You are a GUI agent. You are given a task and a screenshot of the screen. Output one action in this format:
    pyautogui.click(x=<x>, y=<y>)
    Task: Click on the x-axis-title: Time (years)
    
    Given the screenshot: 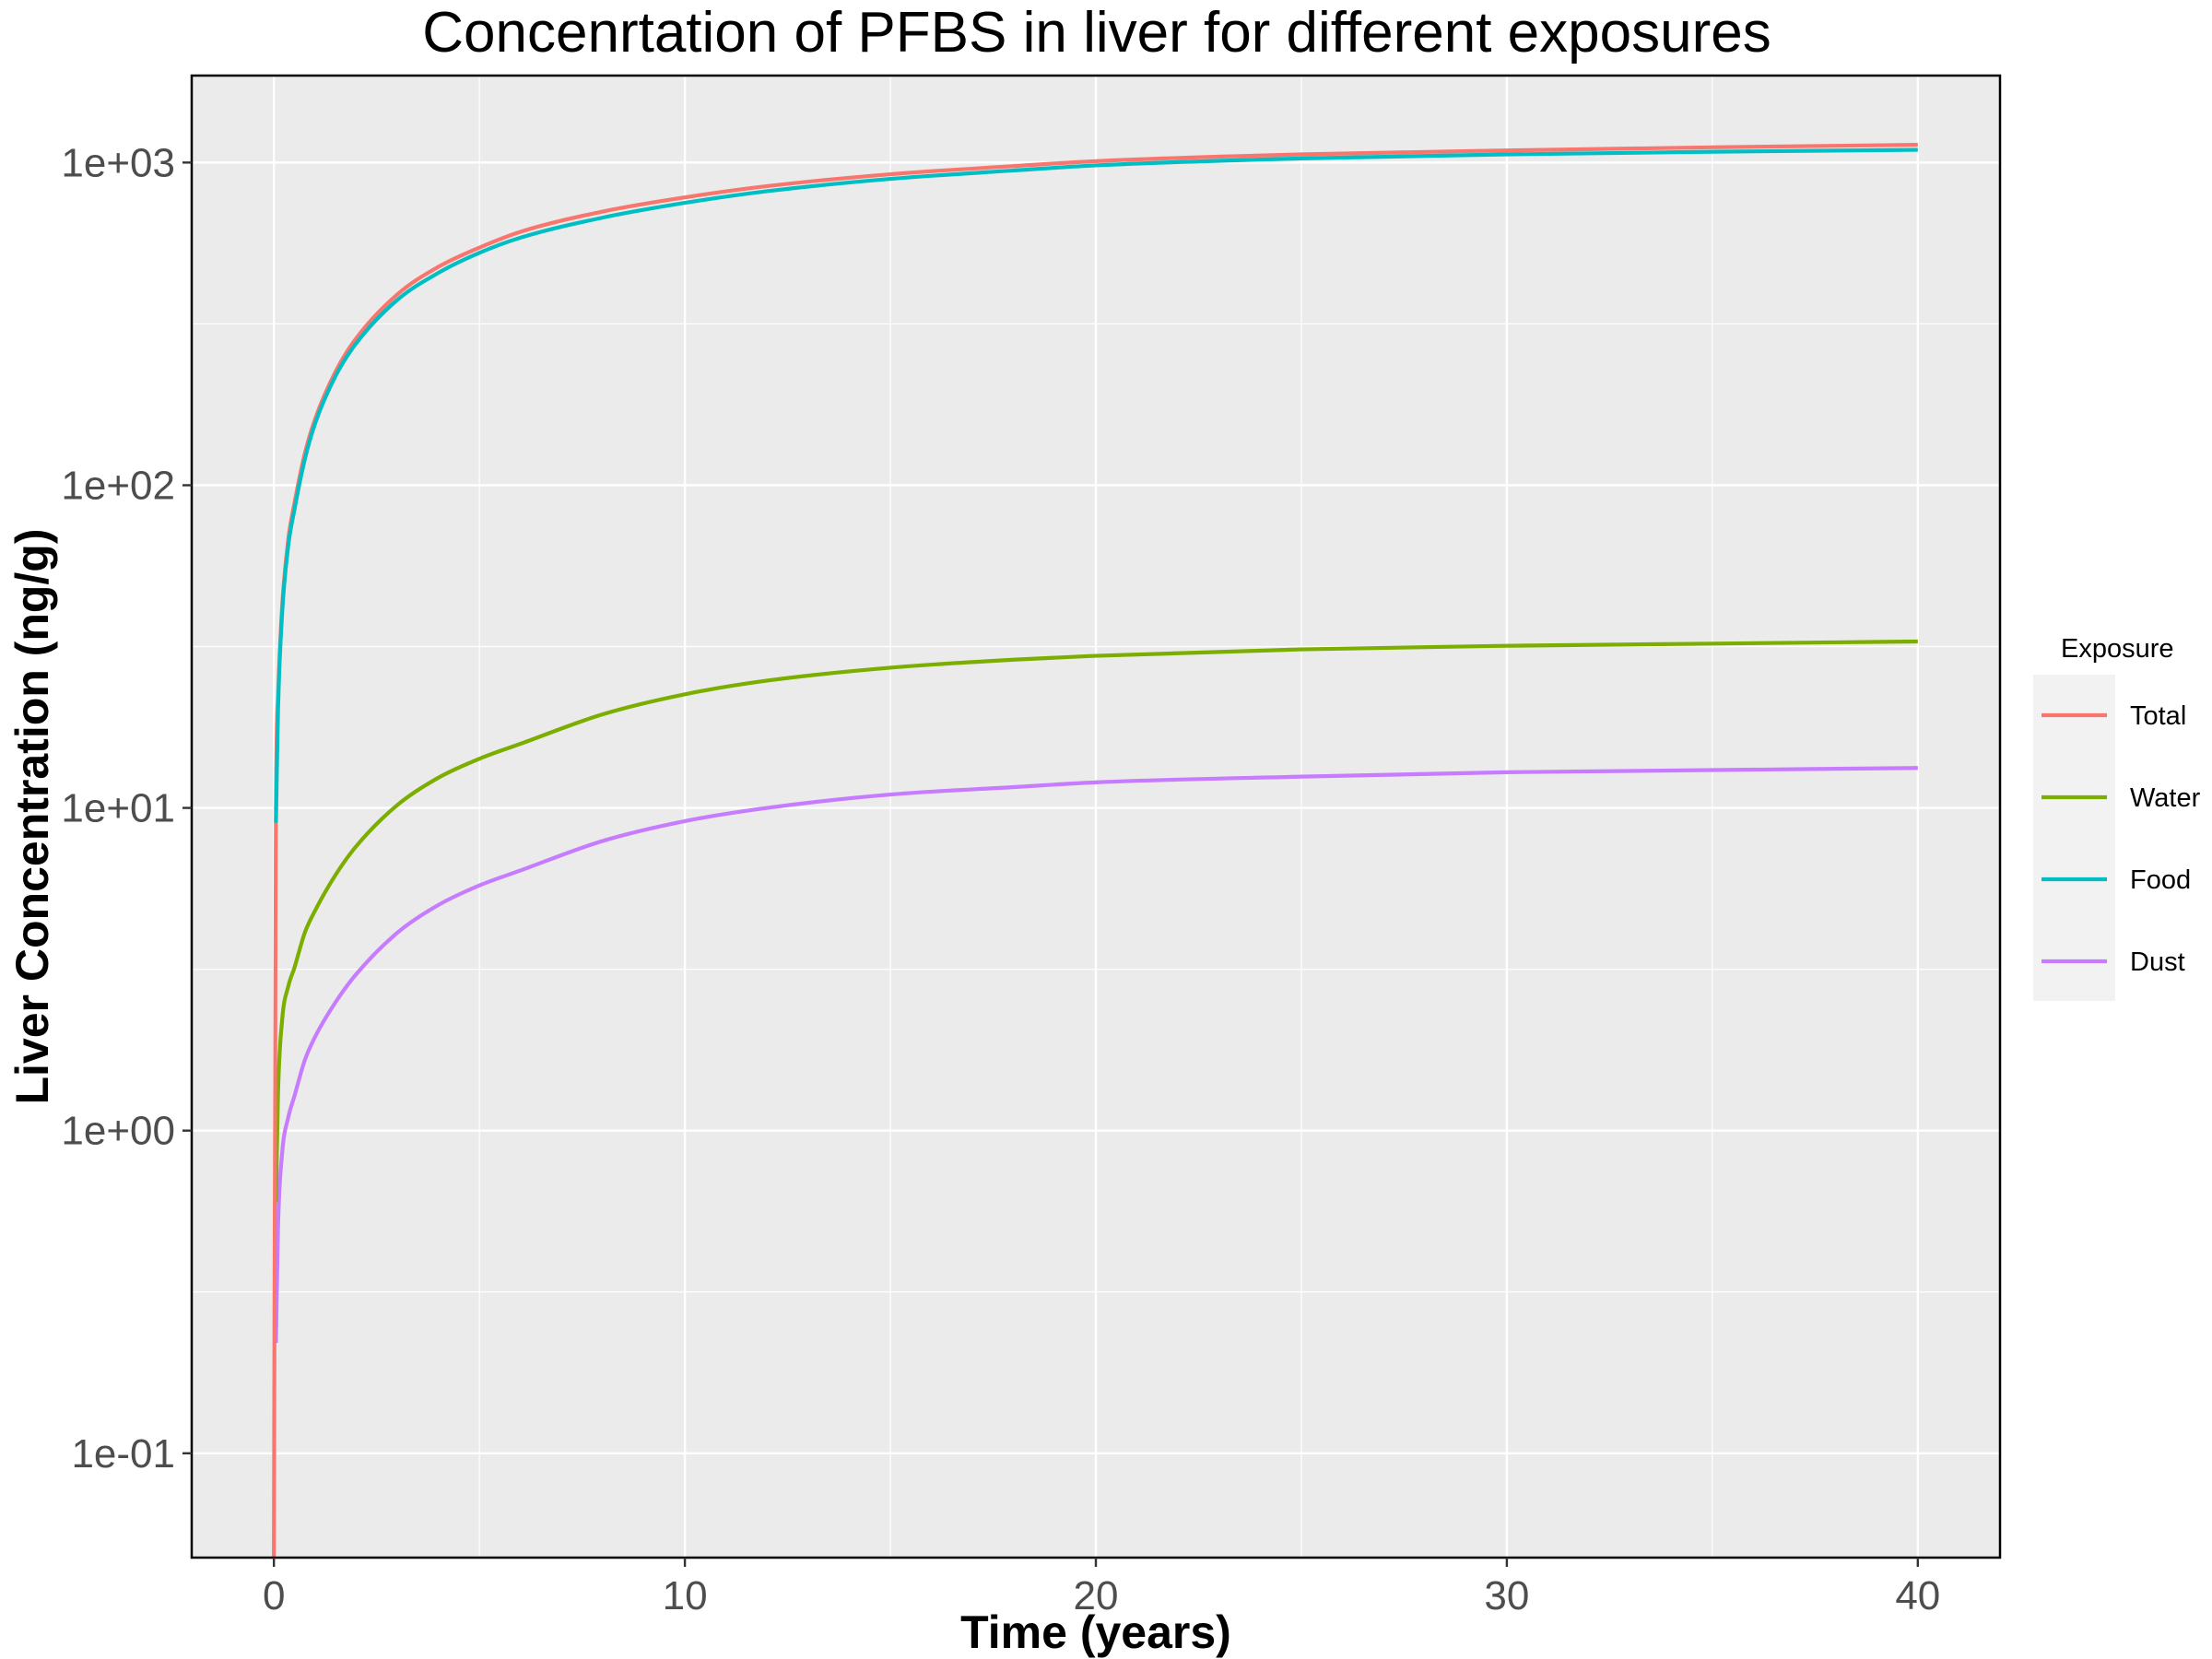 What is the action you would take?
    pyautogui.click(x=1095, y=1632)
    